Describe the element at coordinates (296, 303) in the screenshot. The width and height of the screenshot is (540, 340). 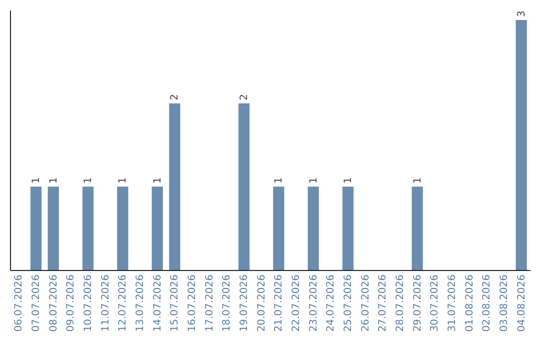
I see `x-tick-label: 22.07.2026` at that location.